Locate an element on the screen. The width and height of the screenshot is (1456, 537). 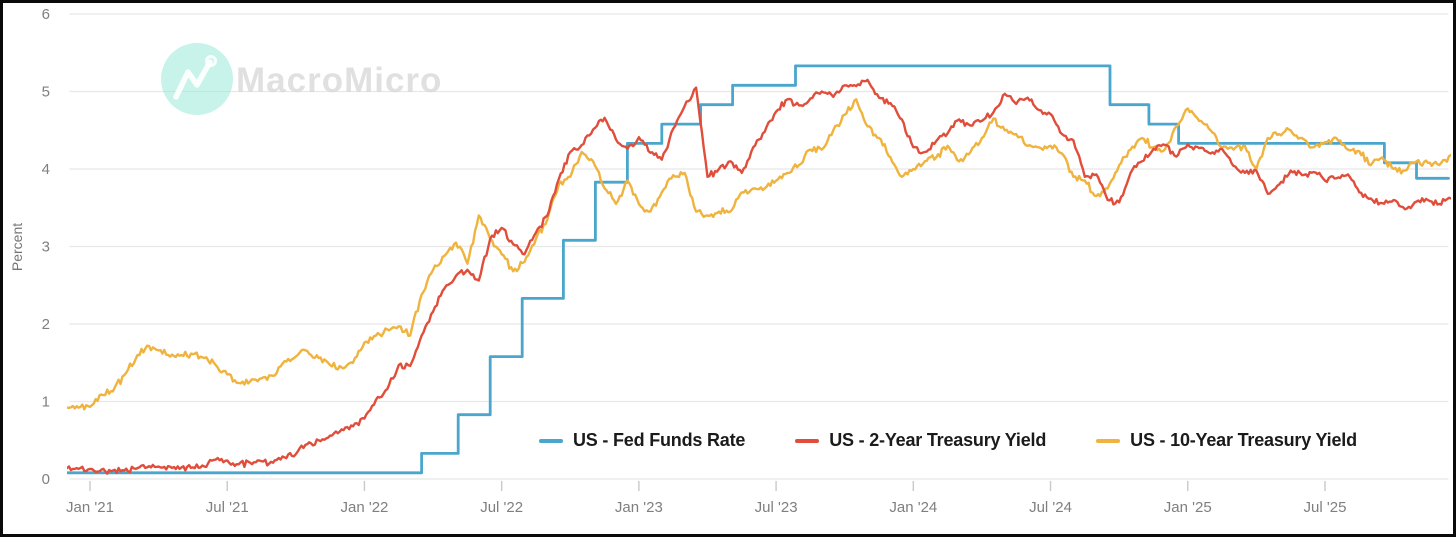
y-axis-title: Percent is located at coordinates (17, 247).